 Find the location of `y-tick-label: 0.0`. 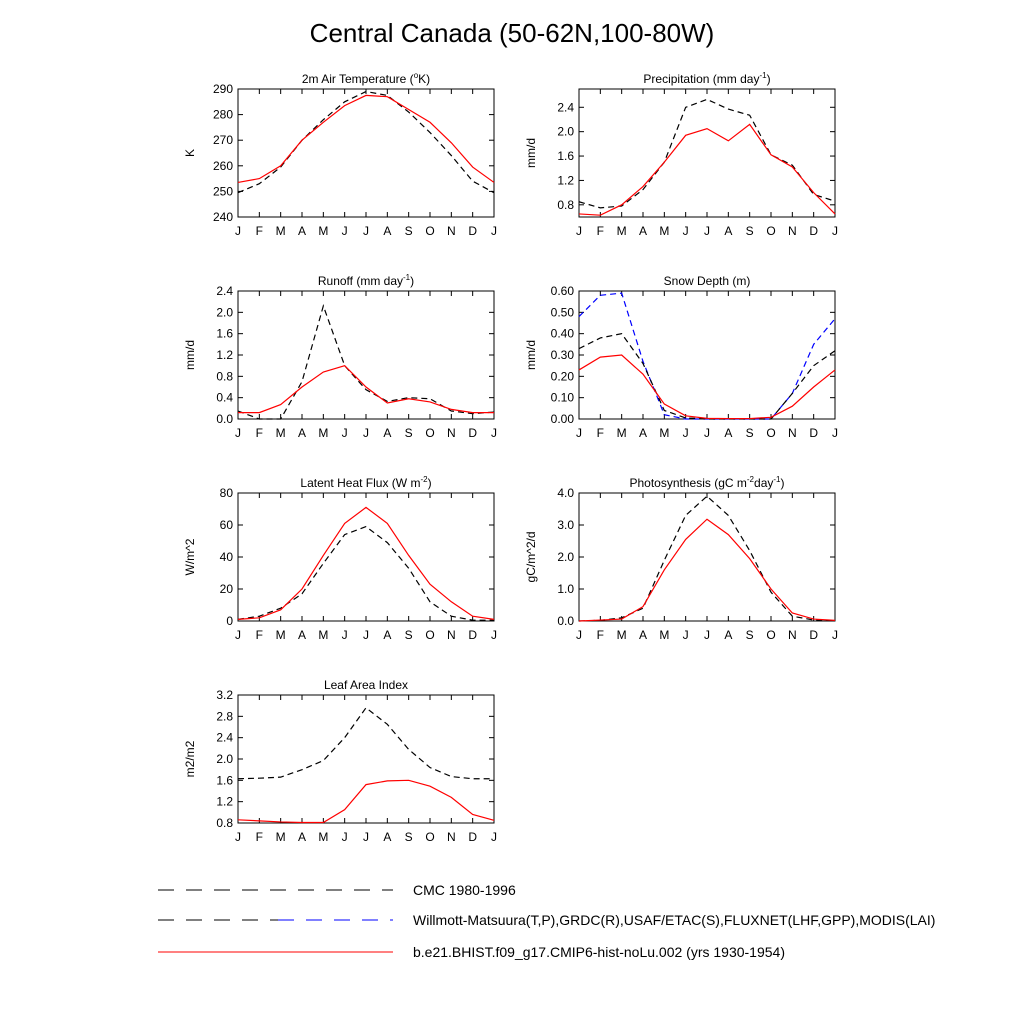

y-tick-label: 0.0 is located at coordinates (224, 419).